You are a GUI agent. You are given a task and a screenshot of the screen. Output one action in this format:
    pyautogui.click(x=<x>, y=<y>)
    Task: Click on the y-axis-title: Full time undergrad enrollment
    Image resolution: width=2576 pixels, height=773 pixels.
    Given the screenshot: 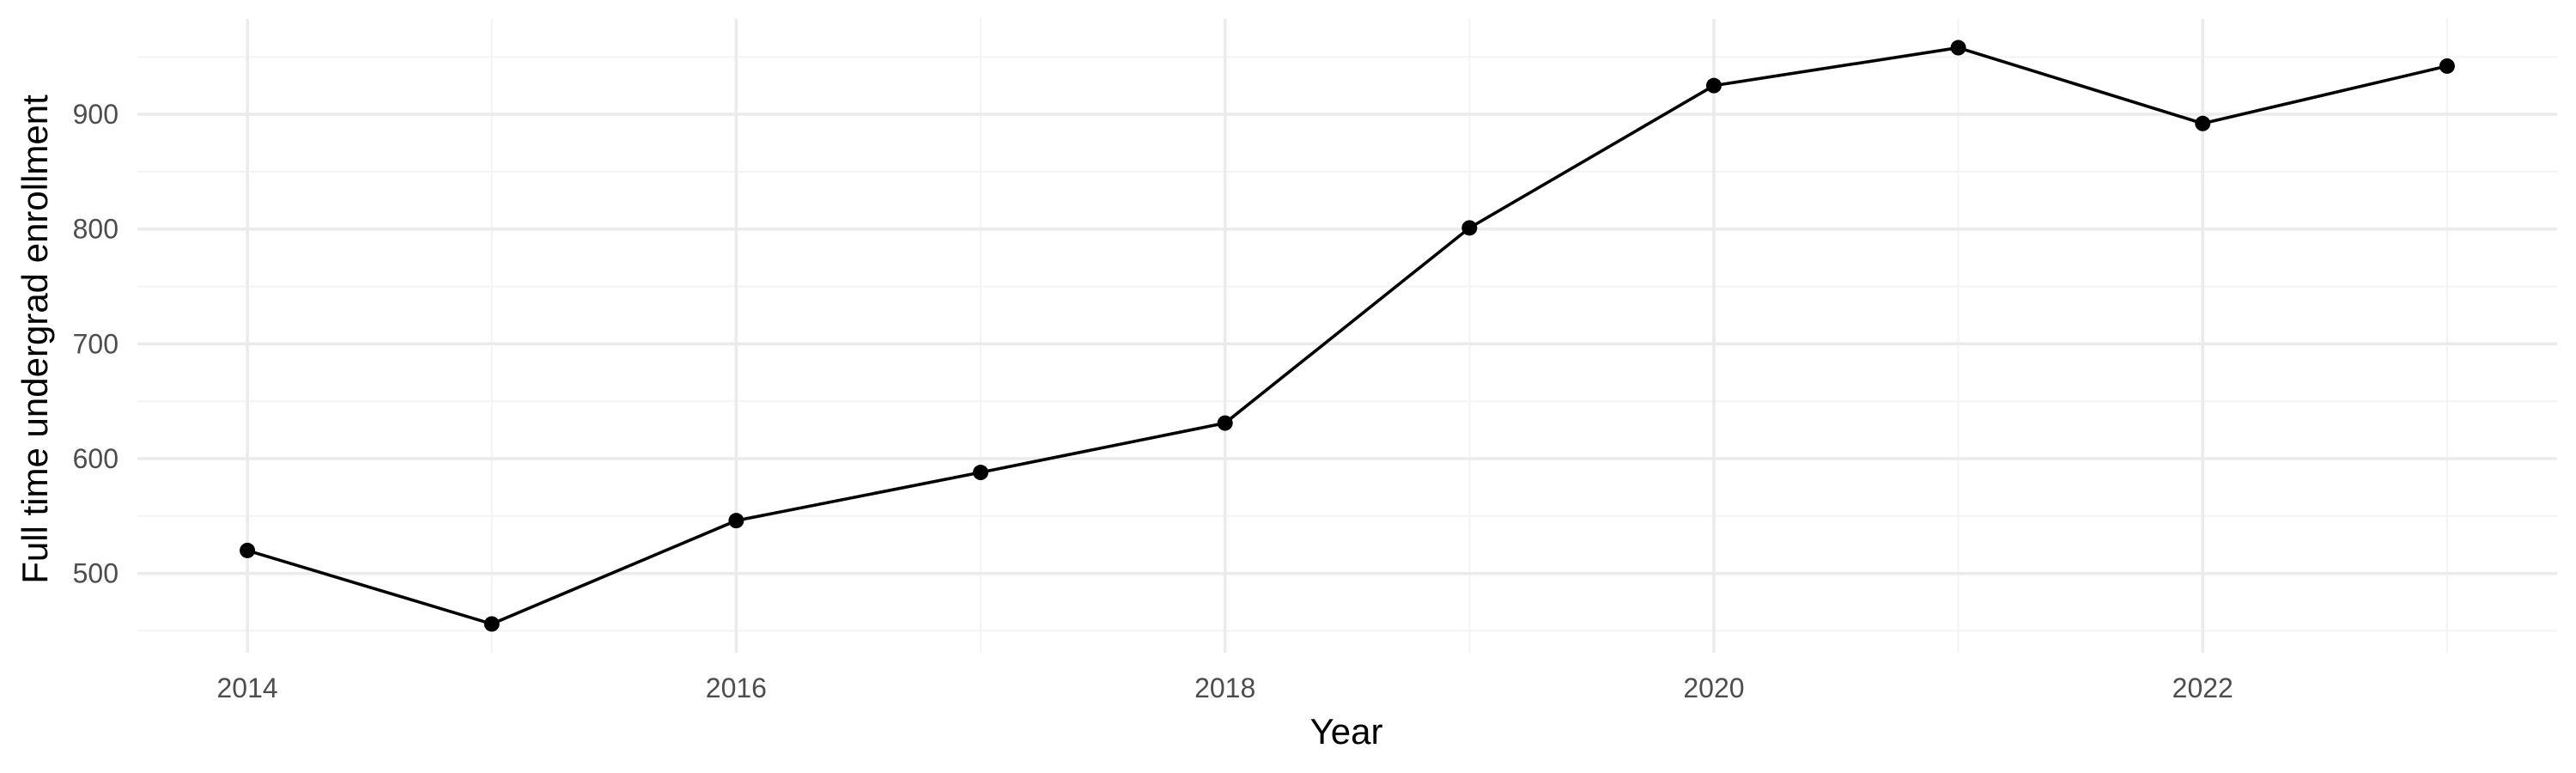 What is the action you would take?
    pyautogui.click(x=35, y=339)
    